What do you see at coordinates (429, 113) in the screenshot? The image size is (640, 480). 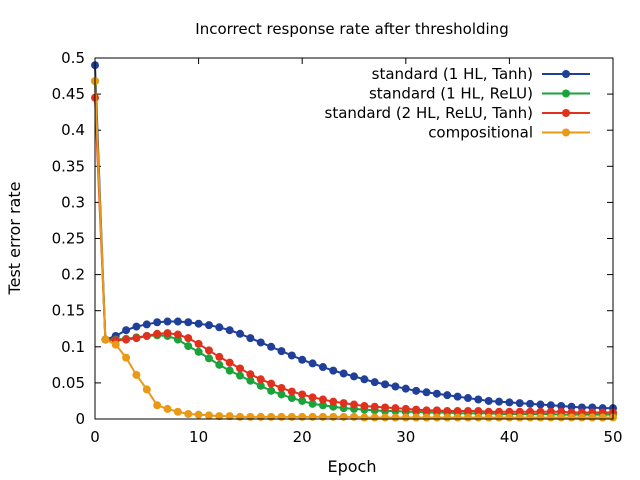 I see `legend-label: standard (2 HL, ReLU, Tanh)` at bounding box center [429, 113].